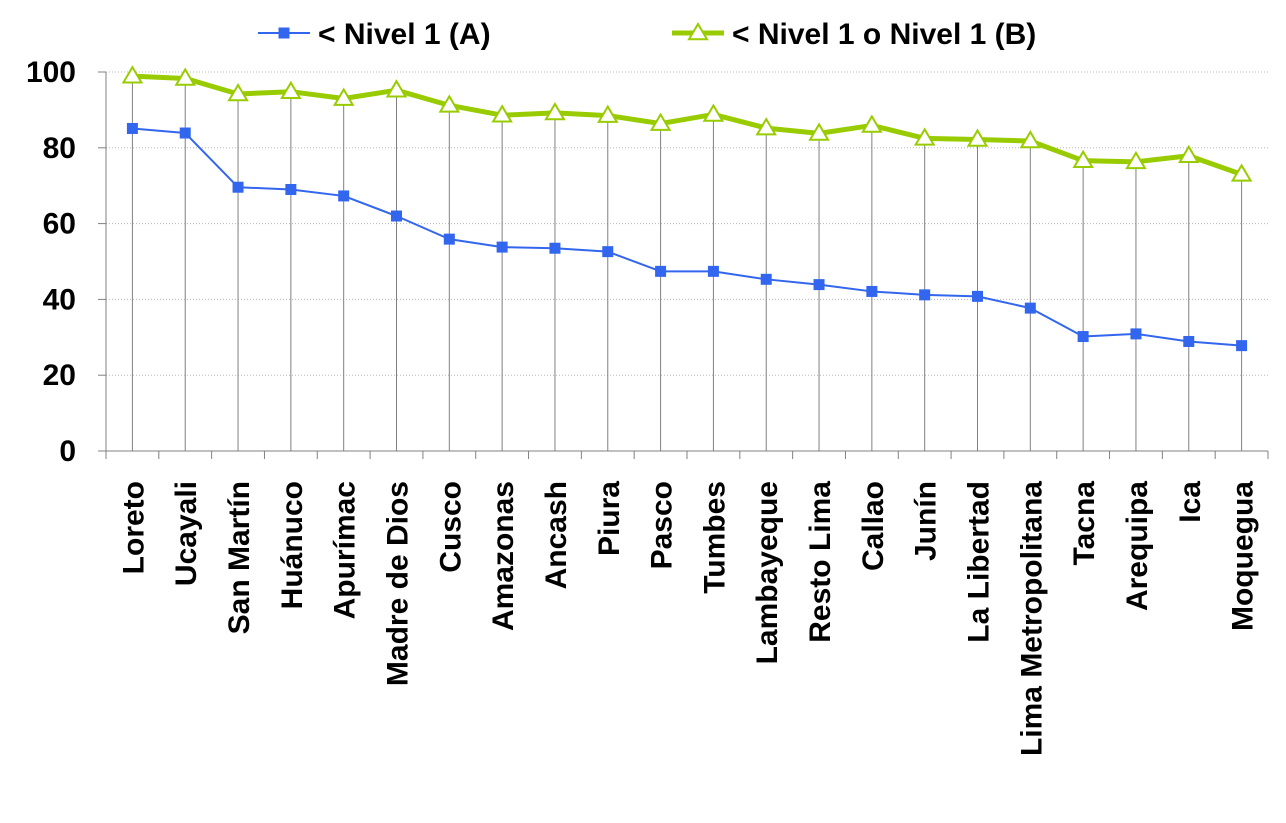  What do you see at coordinates (345, 550) in the screenshot?
I see `x-tick-label: Apurímac` at bounding box center [345, 550].